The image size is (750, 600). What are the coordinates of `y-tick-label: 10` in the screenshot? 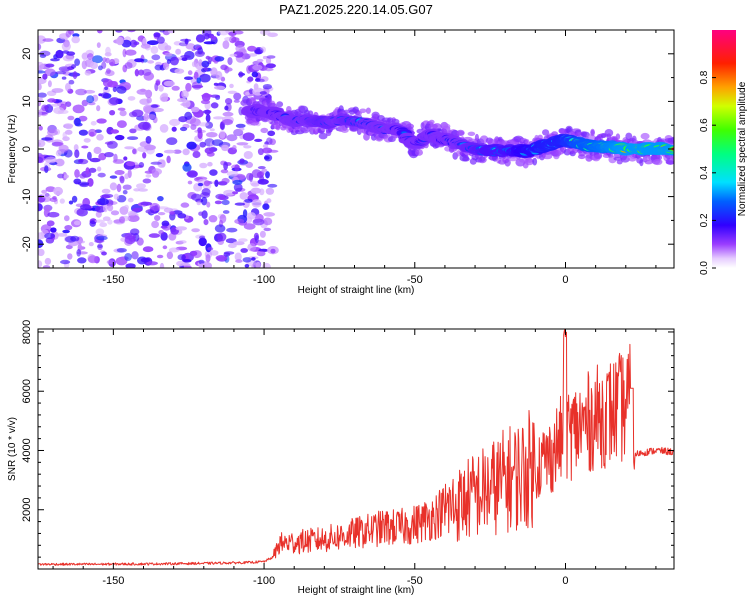 It's located at (27, 101).